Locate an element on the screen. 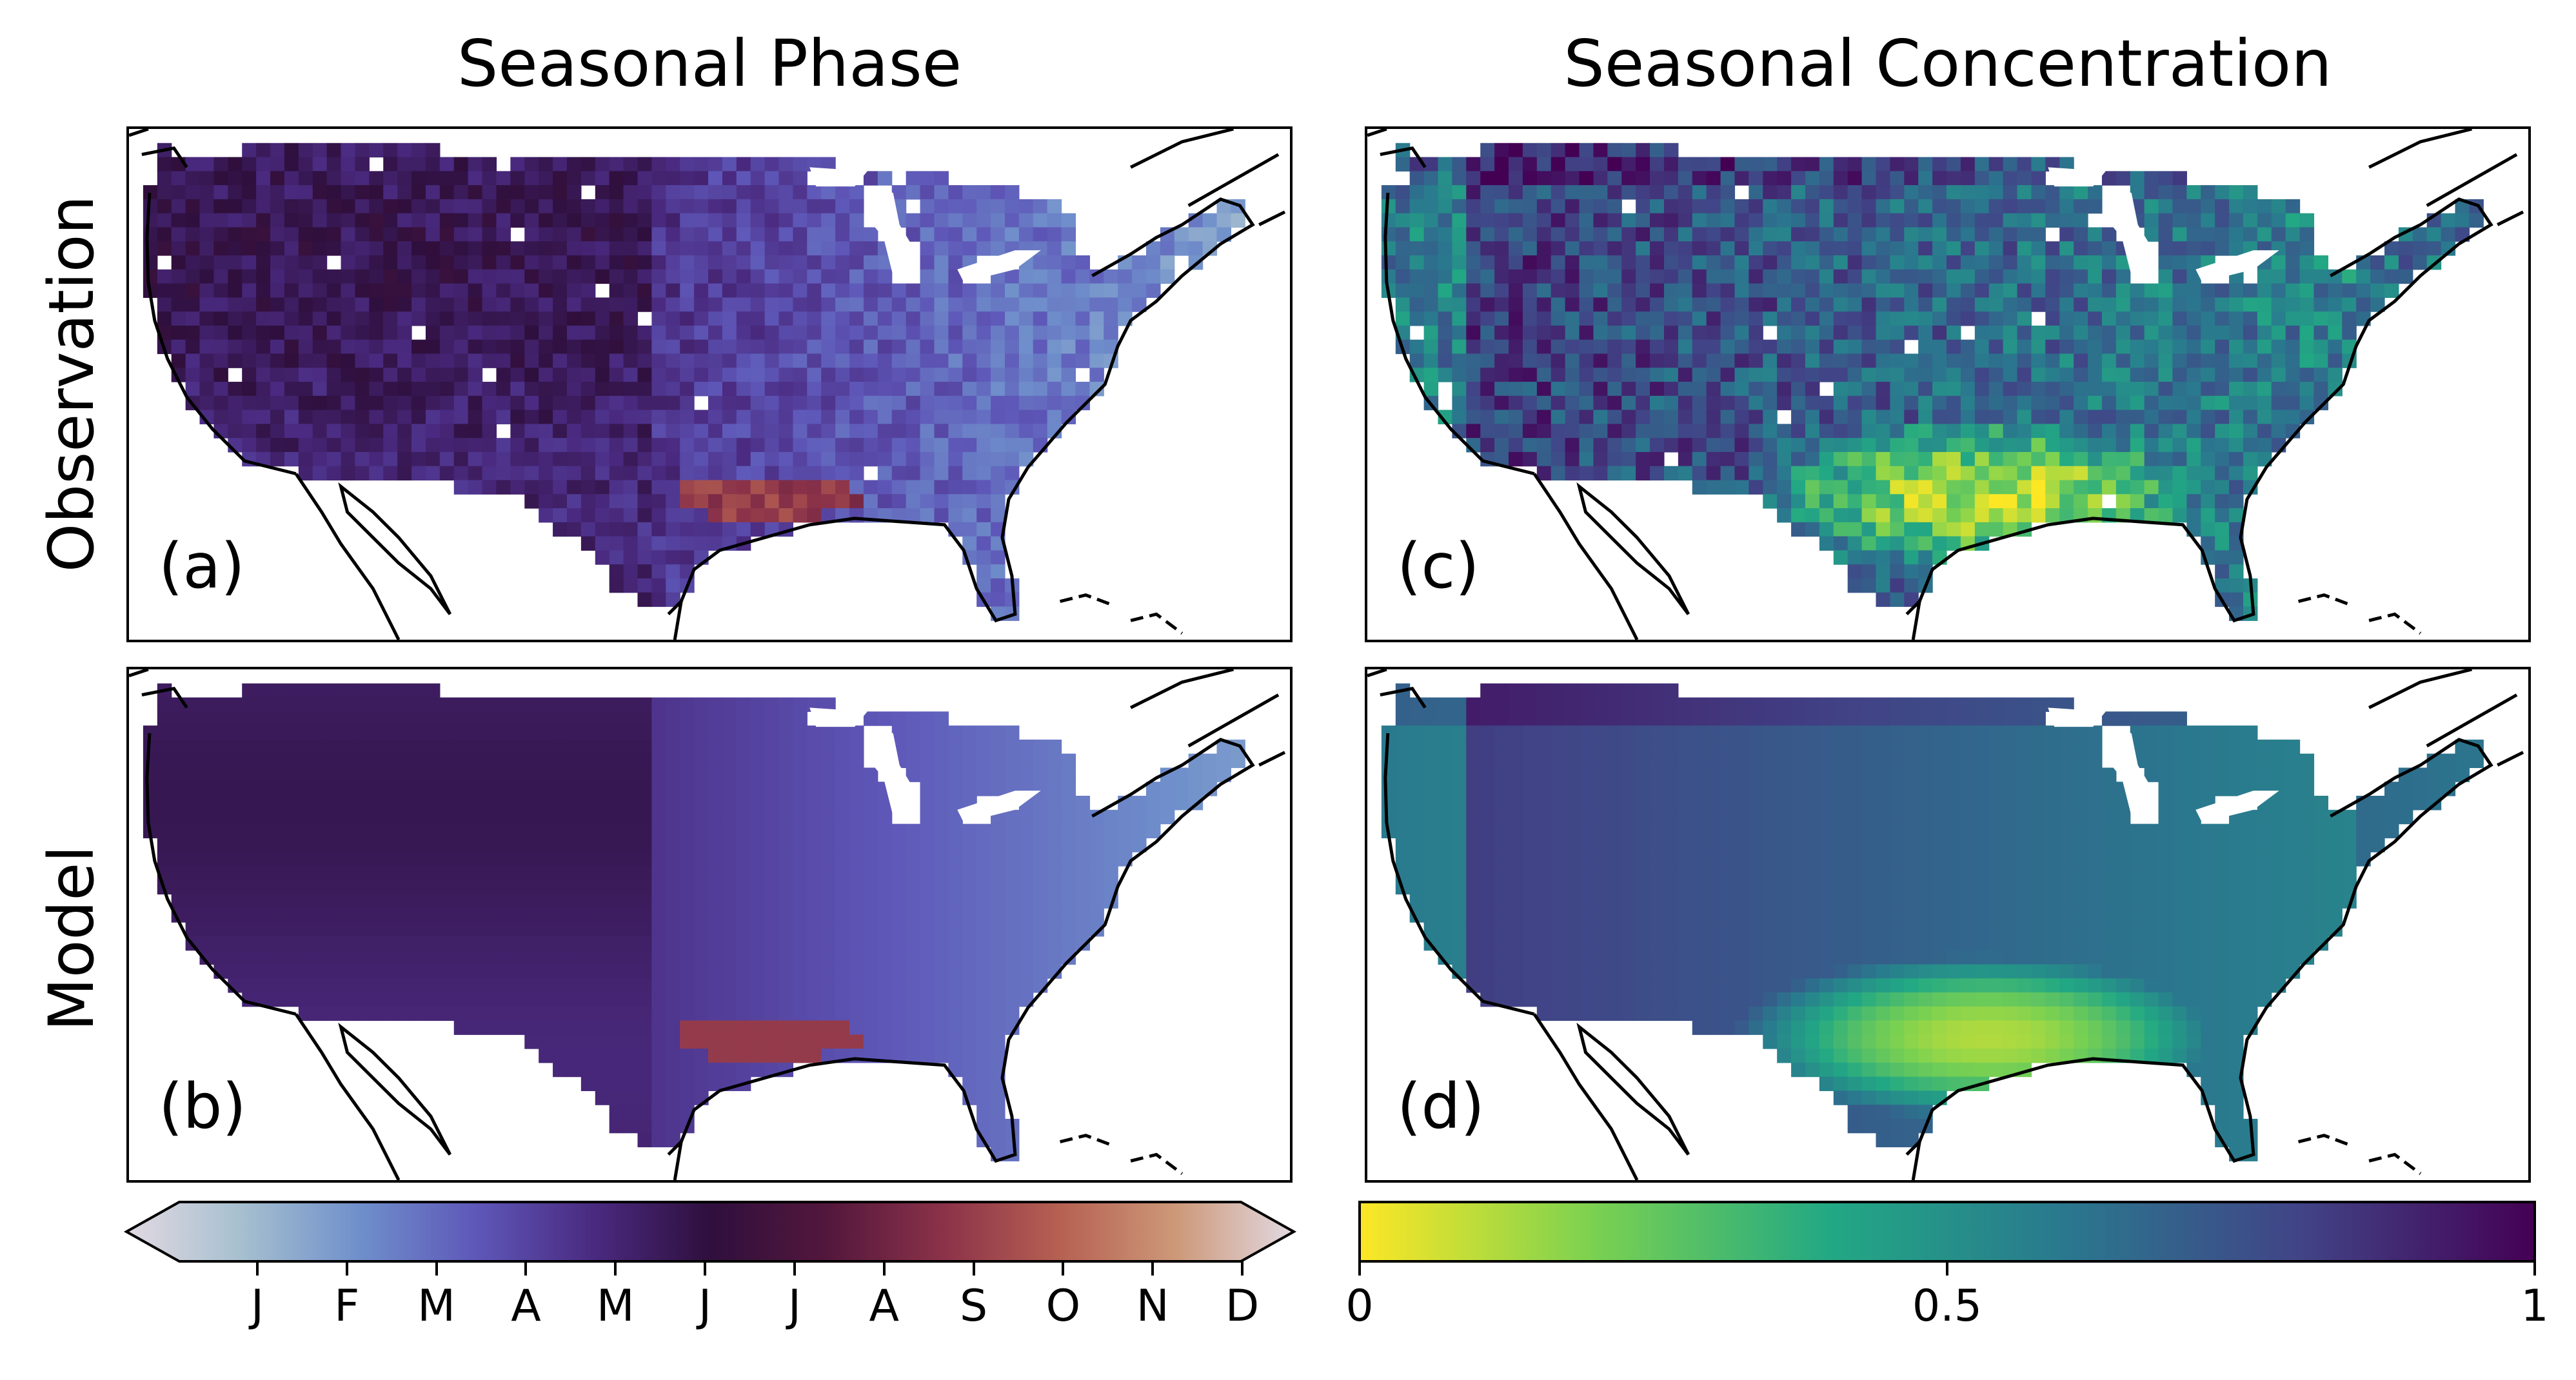 Image resolution: width=2576 pixels, height=1380 pixels. panel-label-c: (c) is located at coordinates (1439, 566).